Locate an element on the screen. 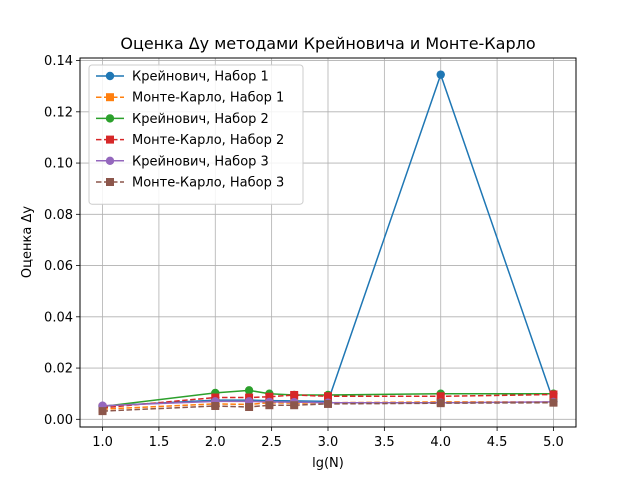  legend-entry: Монте-Карло, Набор 3 is located at coordinates (190, 183).